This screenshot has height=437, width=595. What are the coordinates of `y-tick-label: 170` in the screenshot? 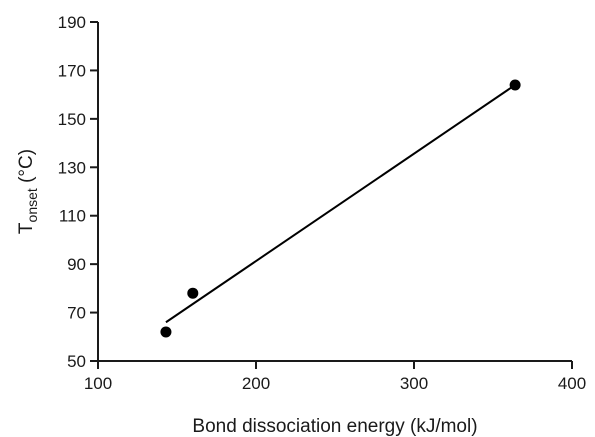 It's located at (72, 70).